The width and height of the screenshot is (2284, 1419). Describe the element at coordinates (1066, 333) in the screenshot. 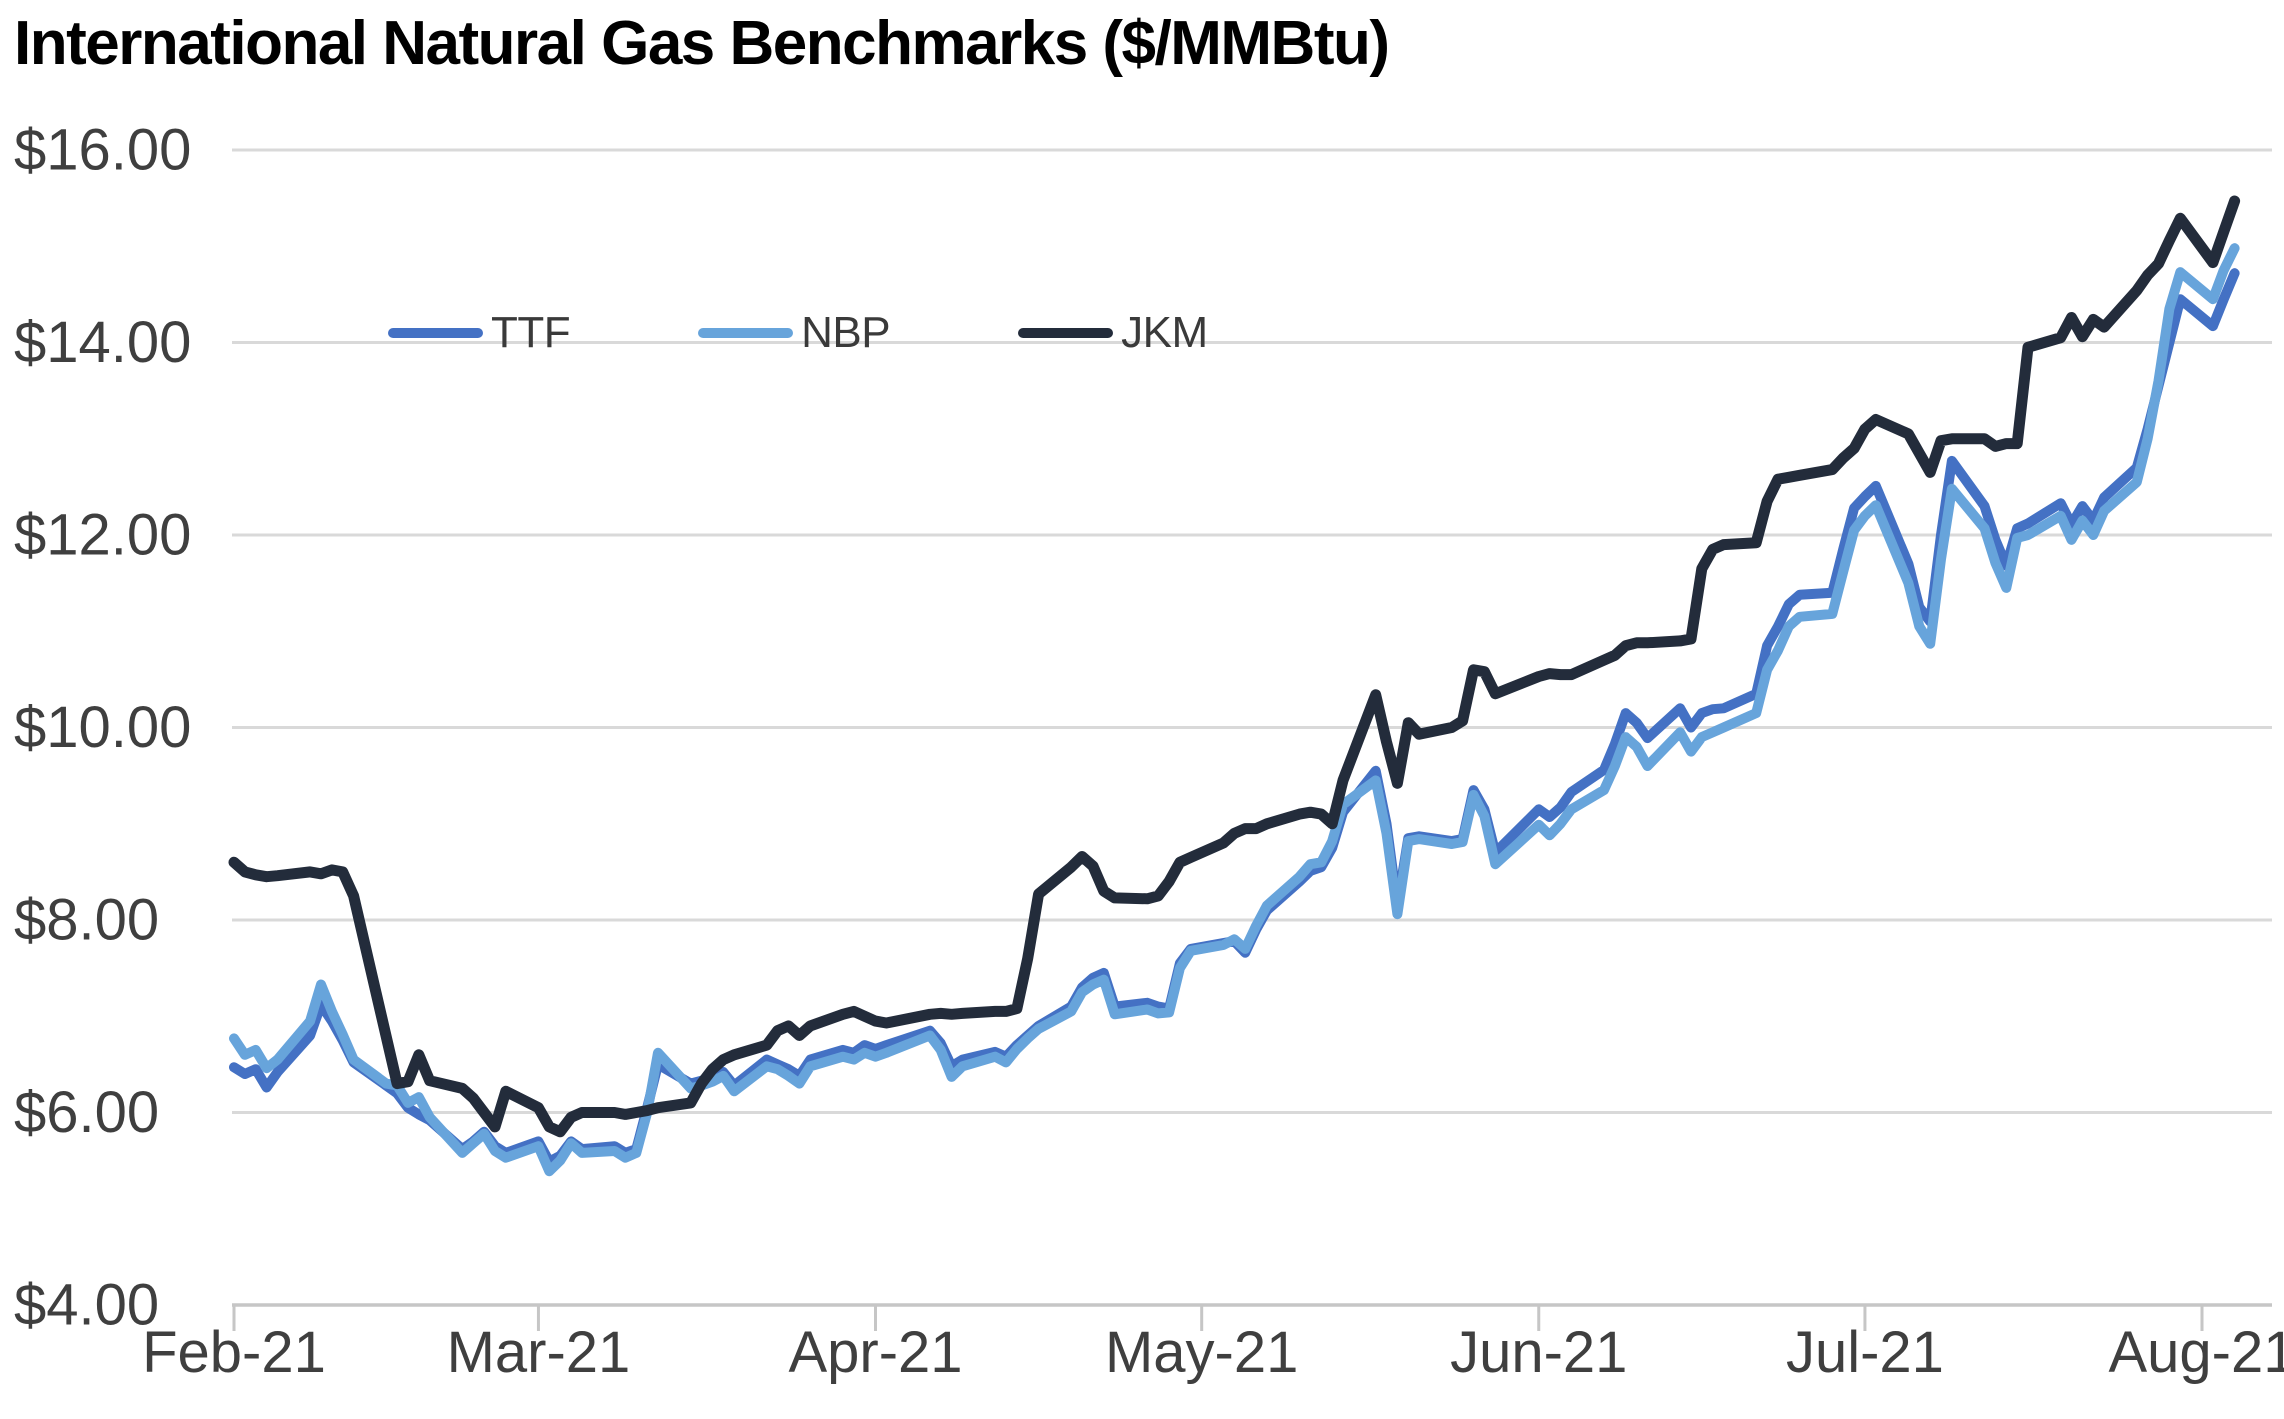

I see `legend-swatch-jkm-icon` at that location.